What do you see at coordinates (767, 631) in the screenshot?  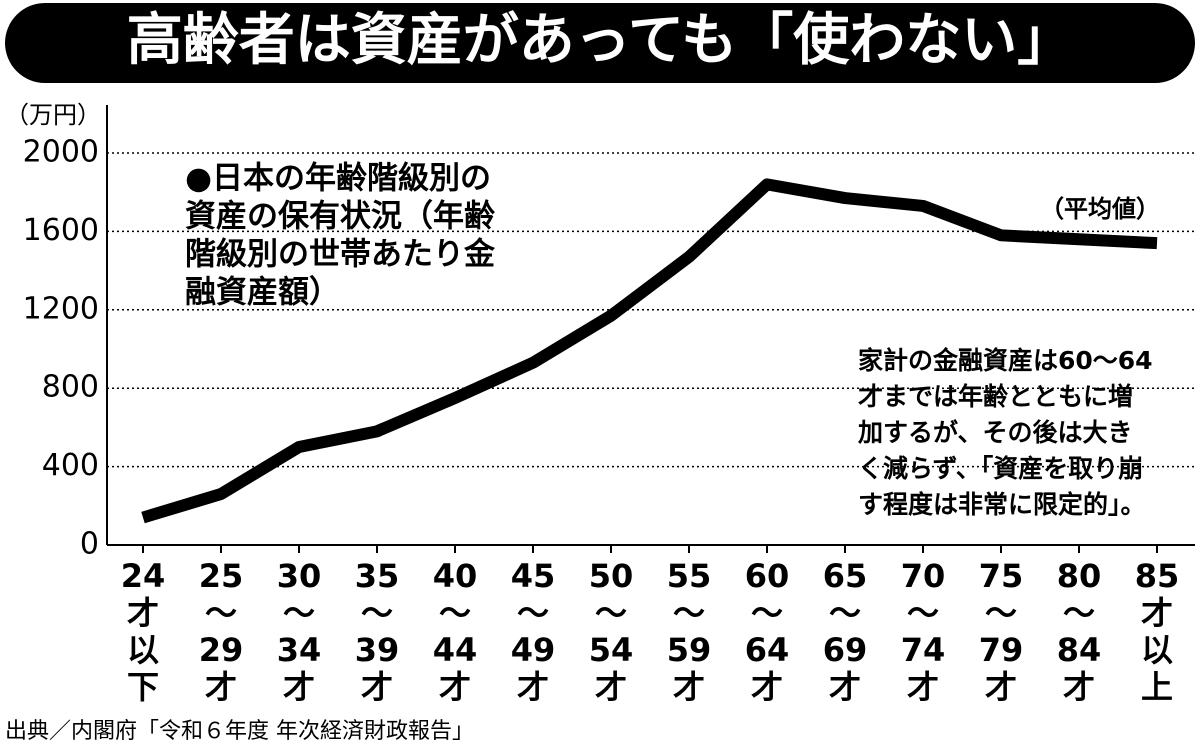 I see `x-tick-label: 60 〜 64 才` at bounding box center [767, 631].